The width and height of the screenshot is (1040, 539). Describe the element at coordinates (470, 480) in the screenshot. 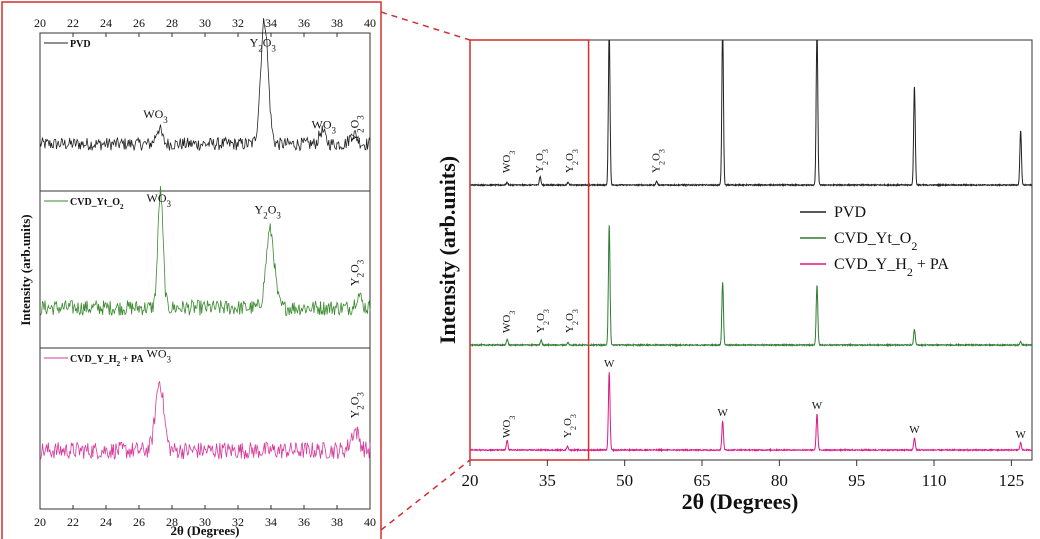

I see `main-x-tick-label: 20` at that location.